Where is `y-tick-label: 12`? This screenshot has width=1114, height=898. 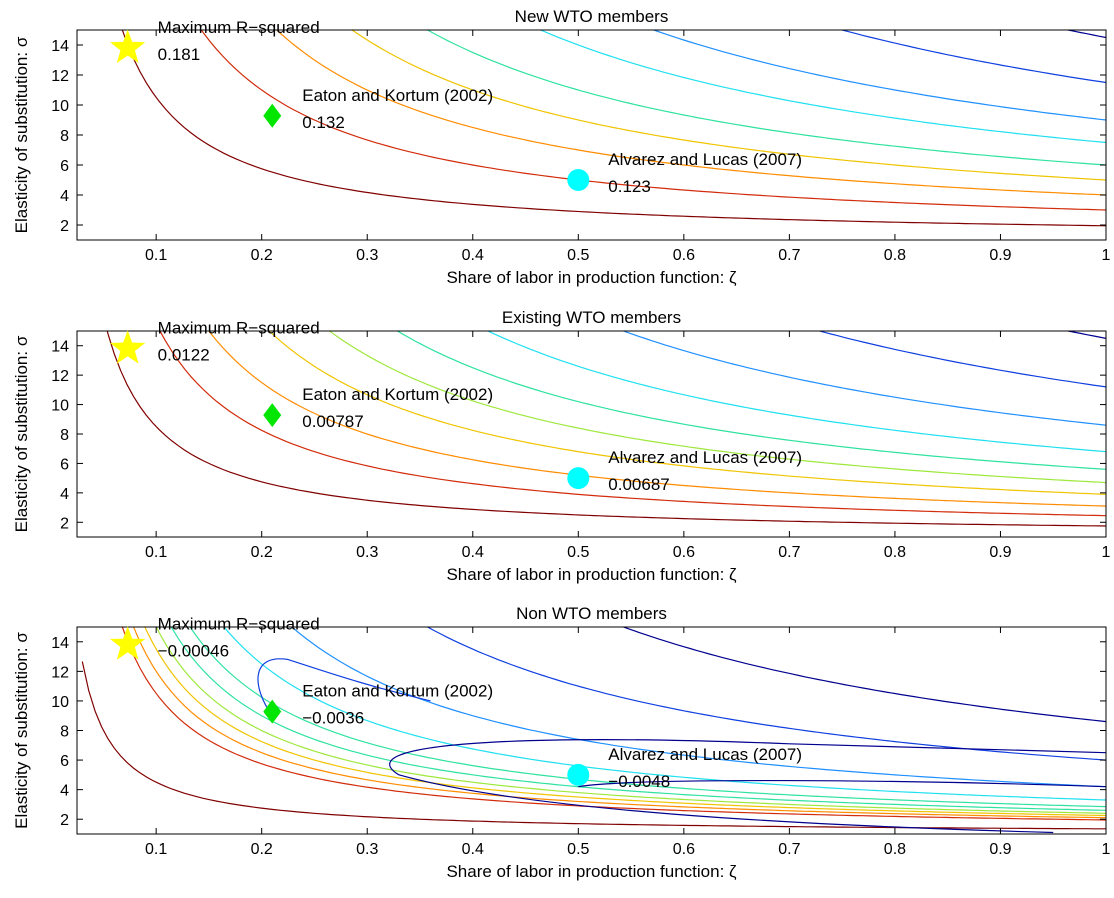 y-tick-label: 12 is located at coordinates (60, 672).